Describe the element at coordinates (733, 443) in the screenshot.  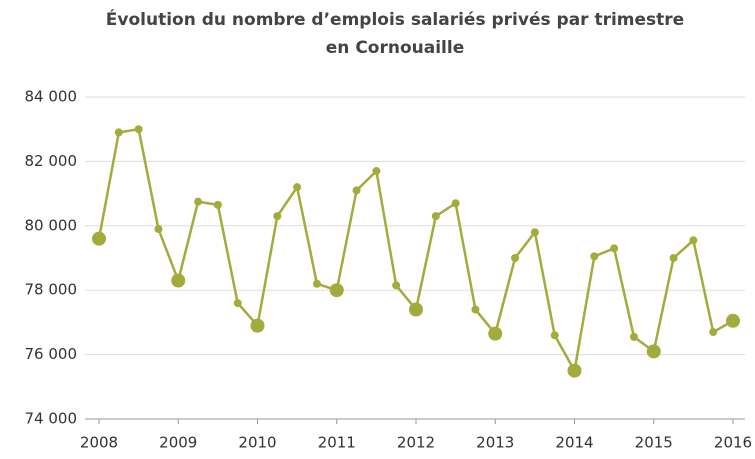
I see `x-tick-label: 2016` at that location.